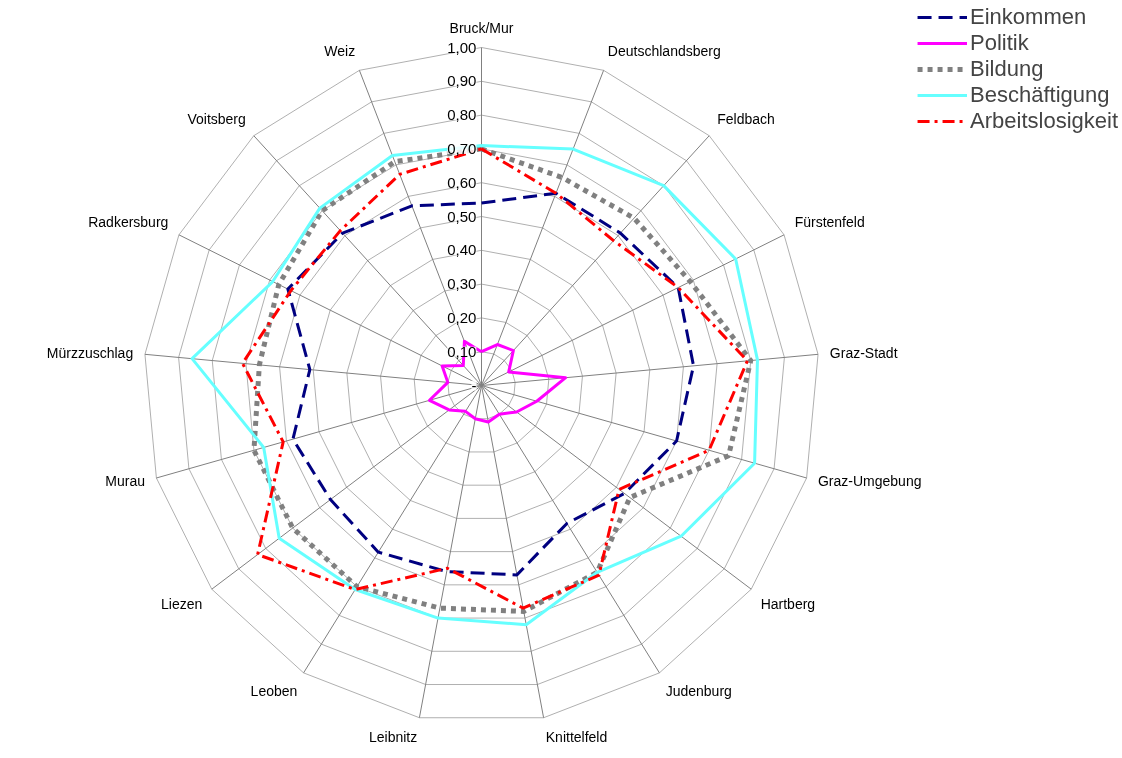 Image resolution: width=1122 pixels, height=758 pixels. I want to click on spoke-label: Graz-Umgebung, so click(869, 481).